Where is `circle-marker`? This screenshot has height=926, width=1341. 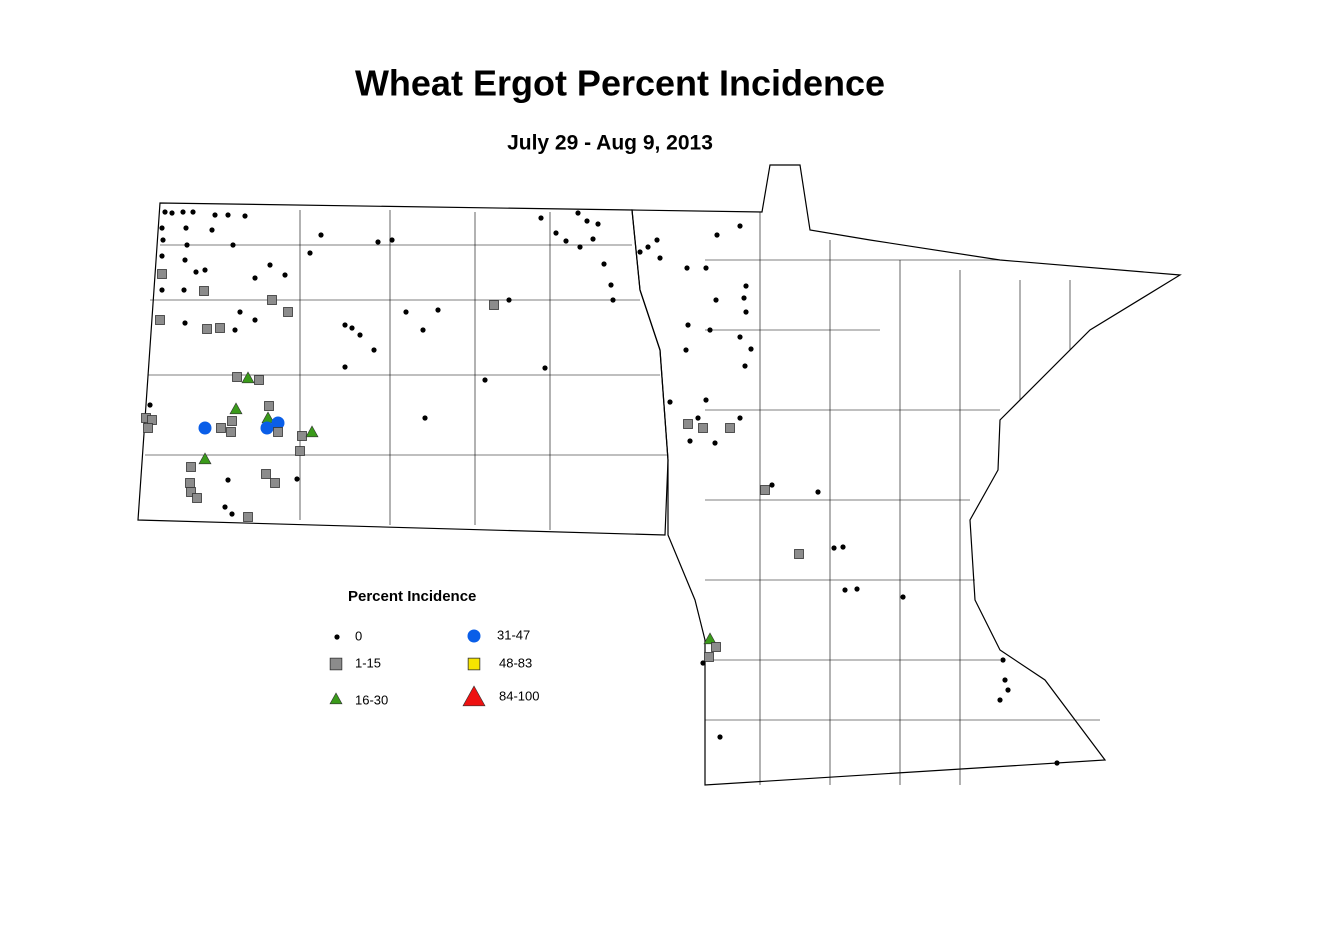
circle-marker is located at coordinates (474, 636).